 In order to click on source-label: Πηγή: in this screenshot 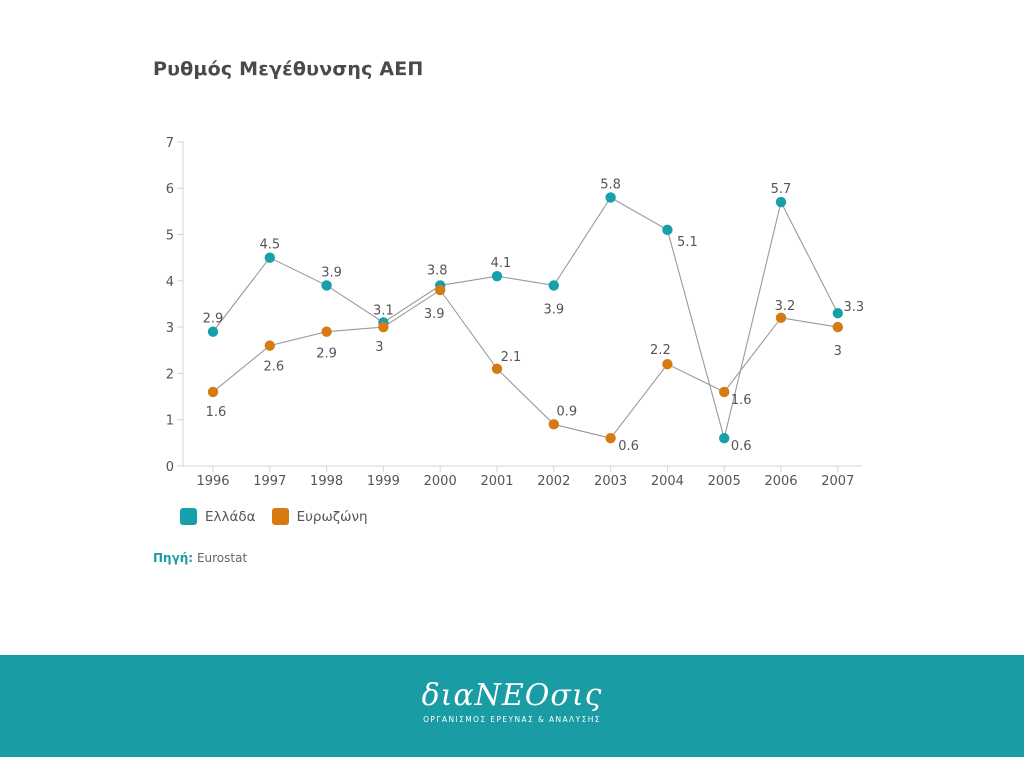, I will do `click(173, 558)`.